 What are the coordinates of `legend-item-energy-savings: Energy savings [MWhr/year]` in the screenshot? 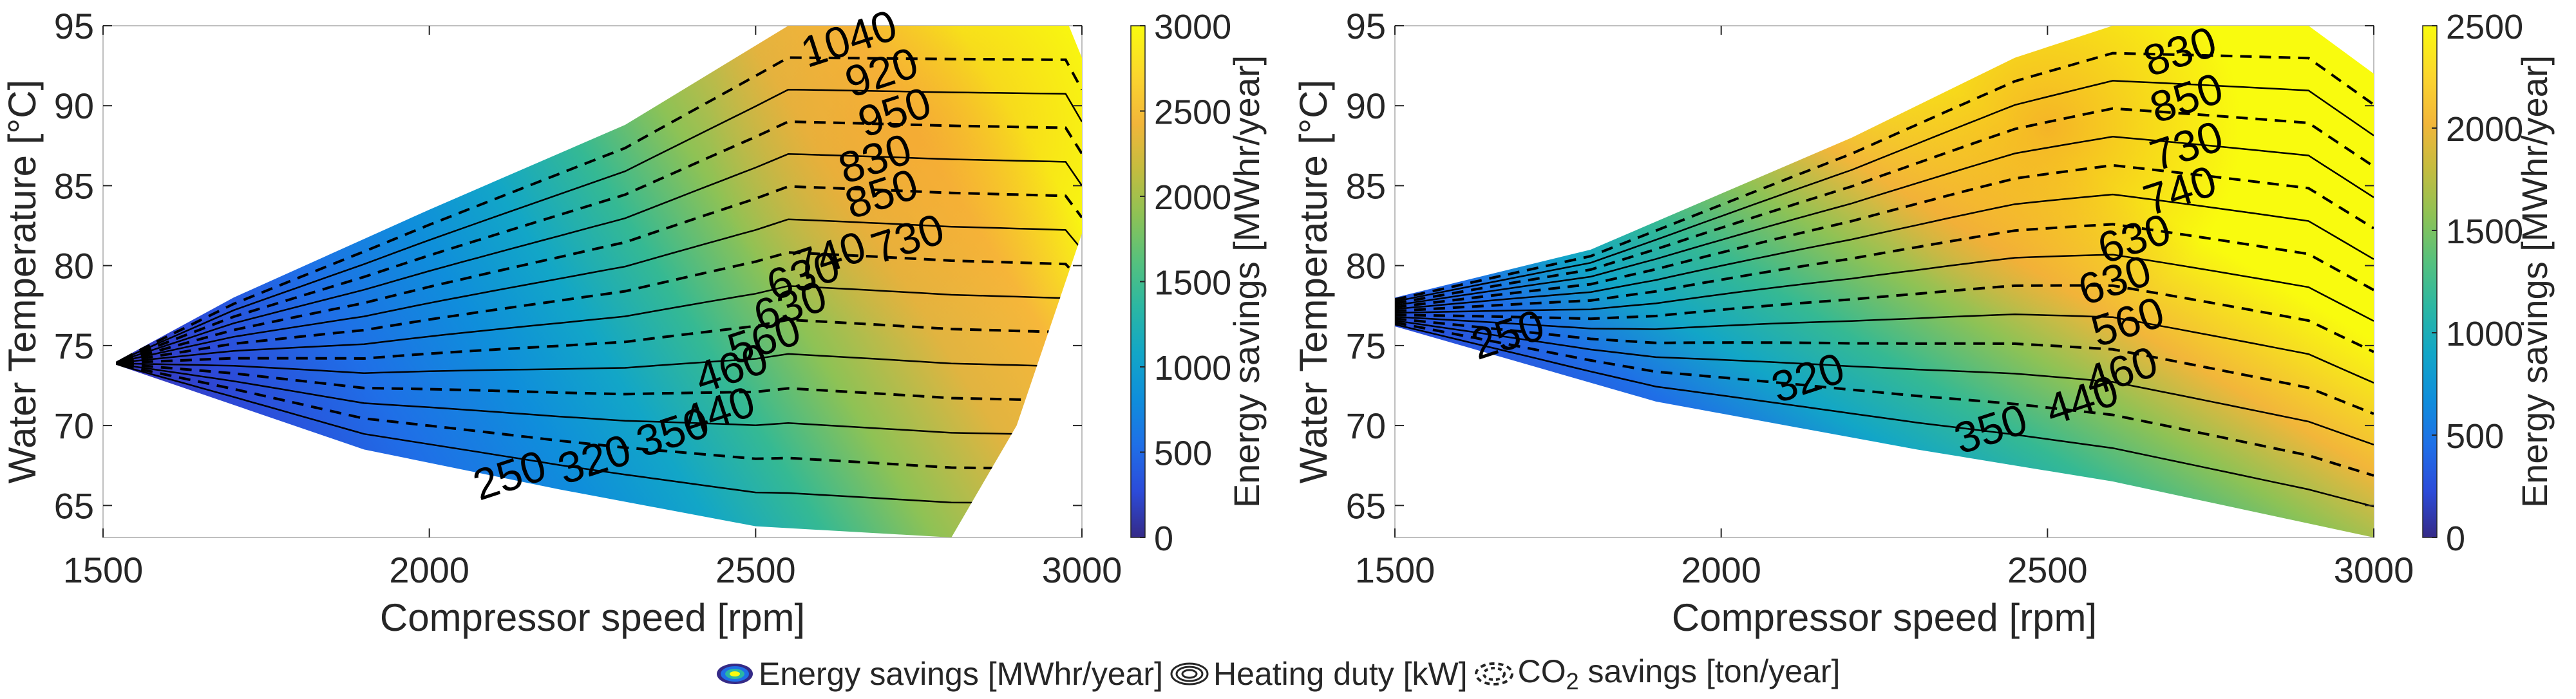 It's located at (939, 674).